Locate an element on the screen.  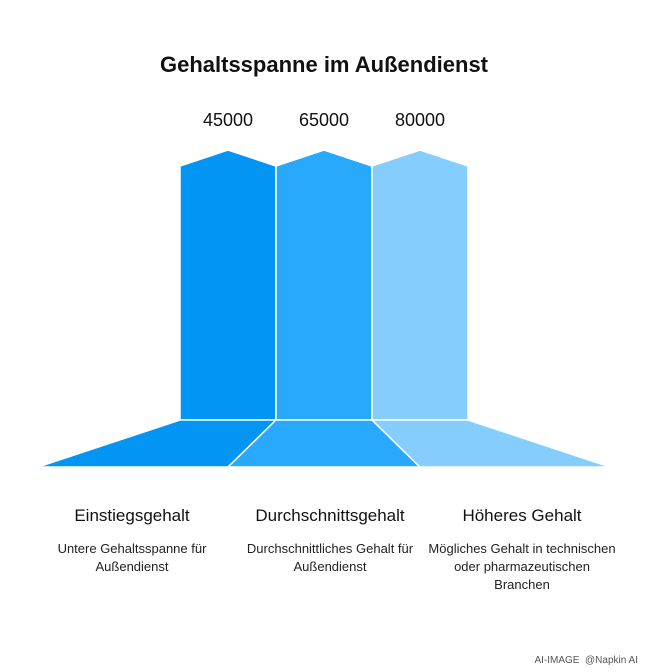
footer-credit: AI-IMAGE @Napkin AI is located at coordinates (586, 660).